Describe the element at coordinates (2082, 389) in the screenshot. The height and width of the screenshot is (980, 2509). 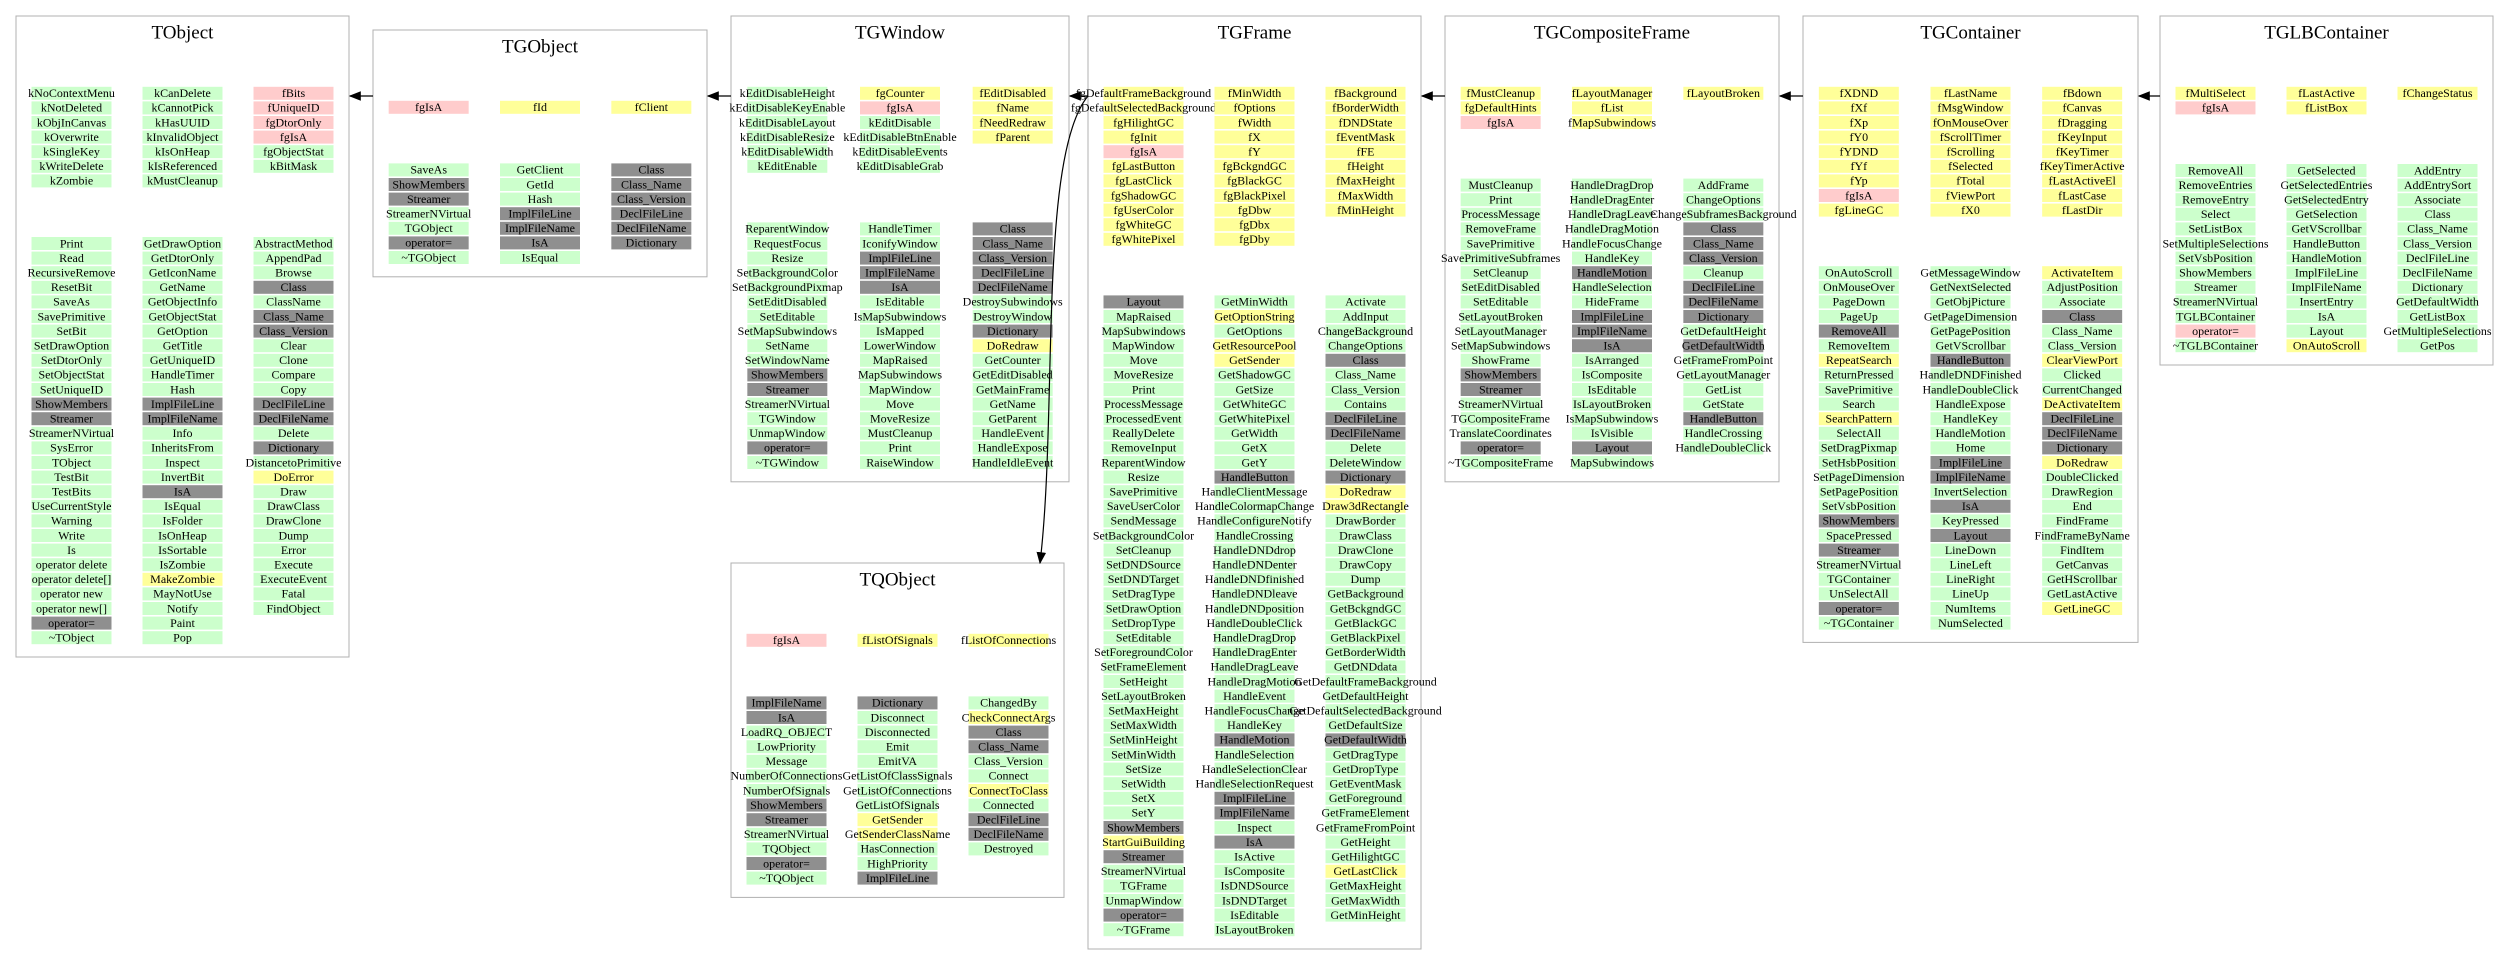
I see `method: CurrentChanged` at that location.